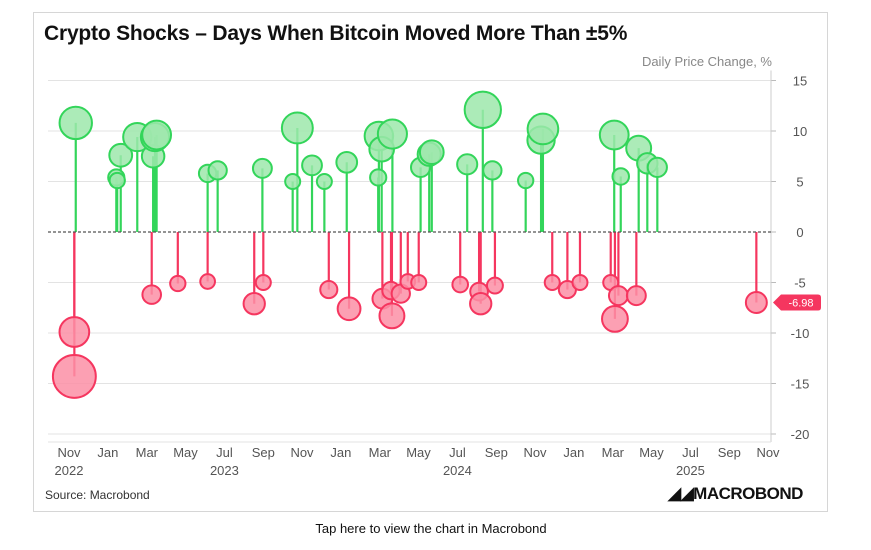 The height and width of the screenshot is (550, 871). Describe the element at coordinates (800, 81) in the screenshot. I see `y-tick-label: 15` at that location.